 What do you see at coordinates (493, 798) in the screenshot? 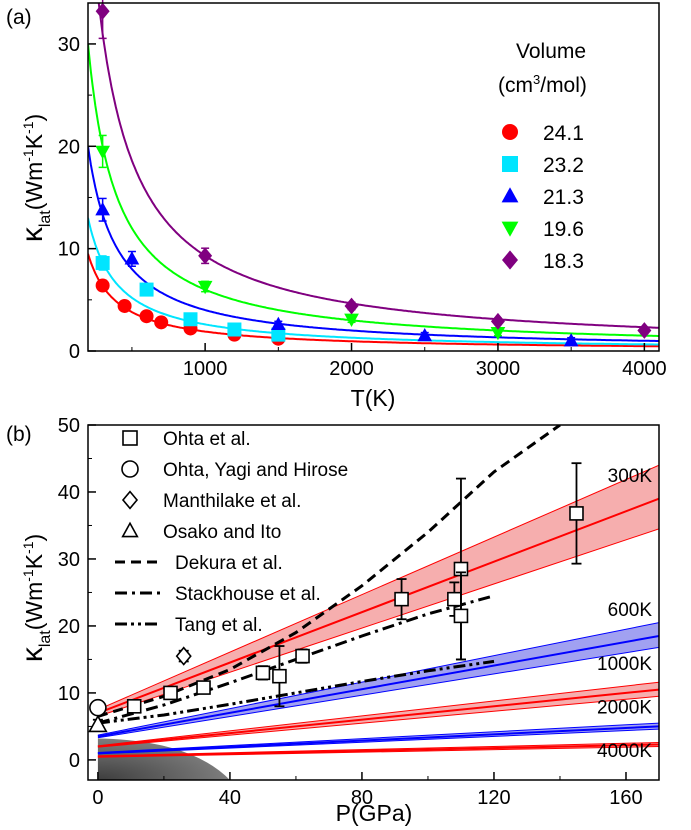
I see `x-tick-label: 120` at bounding box center [493, 798].